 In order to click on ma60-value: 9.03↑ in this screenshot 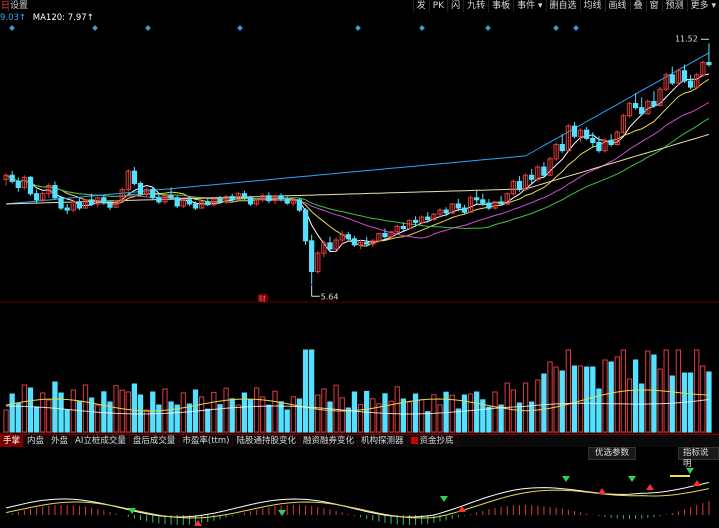, I will do `click(13, 18)`.